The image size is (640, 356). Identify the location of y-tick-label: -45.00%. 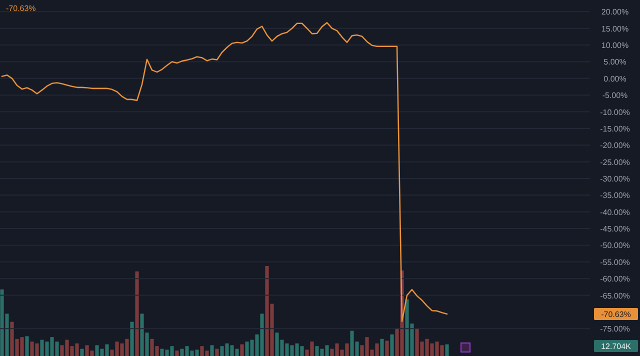
(615, 229).